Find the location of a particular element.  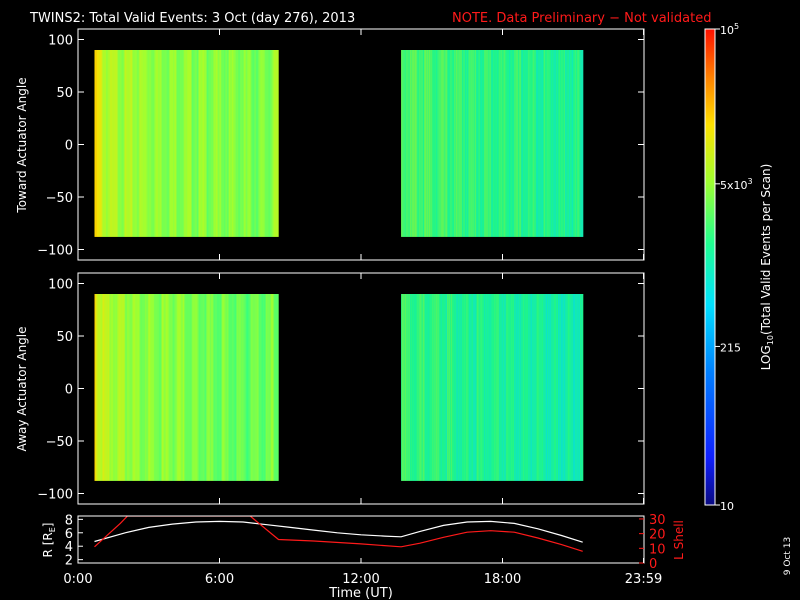

colorbar-tick-label: 5x103 is located at coordinates (736, 184).